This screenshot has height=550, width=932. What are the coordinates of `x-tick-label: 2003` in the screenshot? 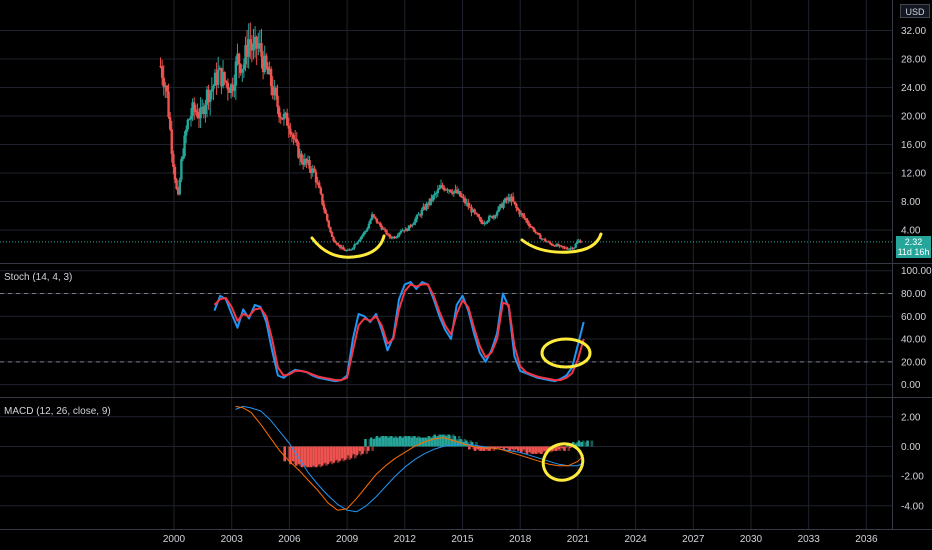 It's located at (232, 539).